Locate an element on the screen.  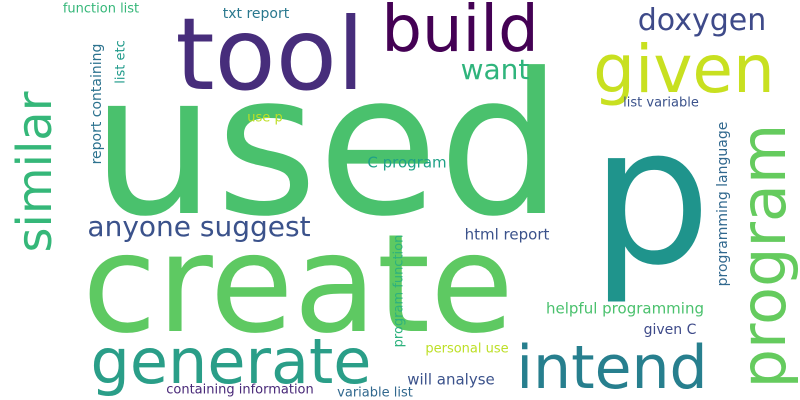
word-doxygen: doxygen is located at coordinates (702, 20).